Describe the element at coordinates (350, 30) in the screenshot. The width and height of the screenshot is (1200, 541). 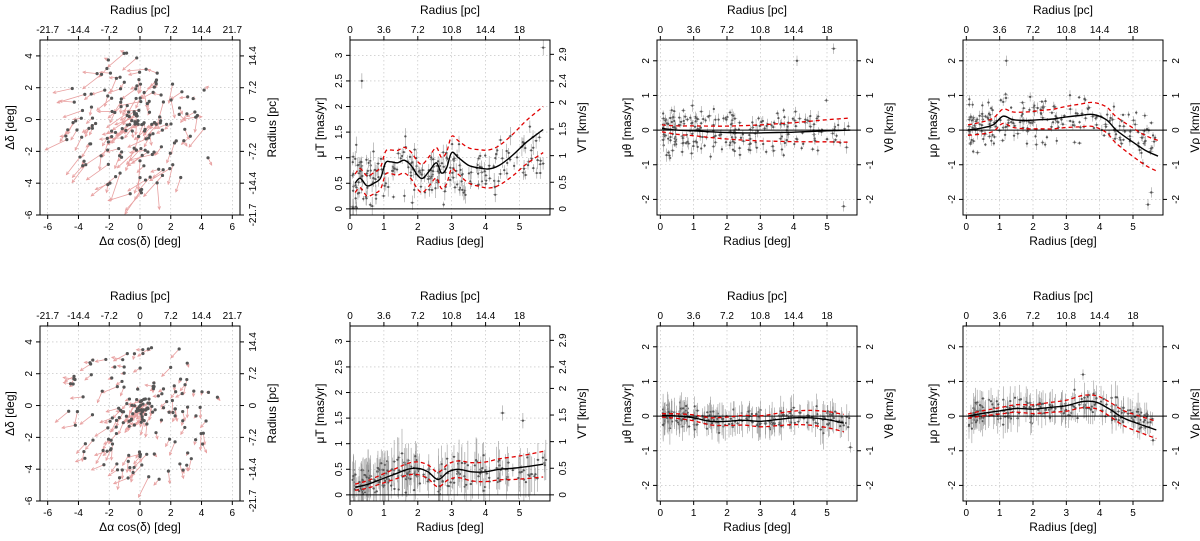
I see `tick-label-top: 0` at that location.